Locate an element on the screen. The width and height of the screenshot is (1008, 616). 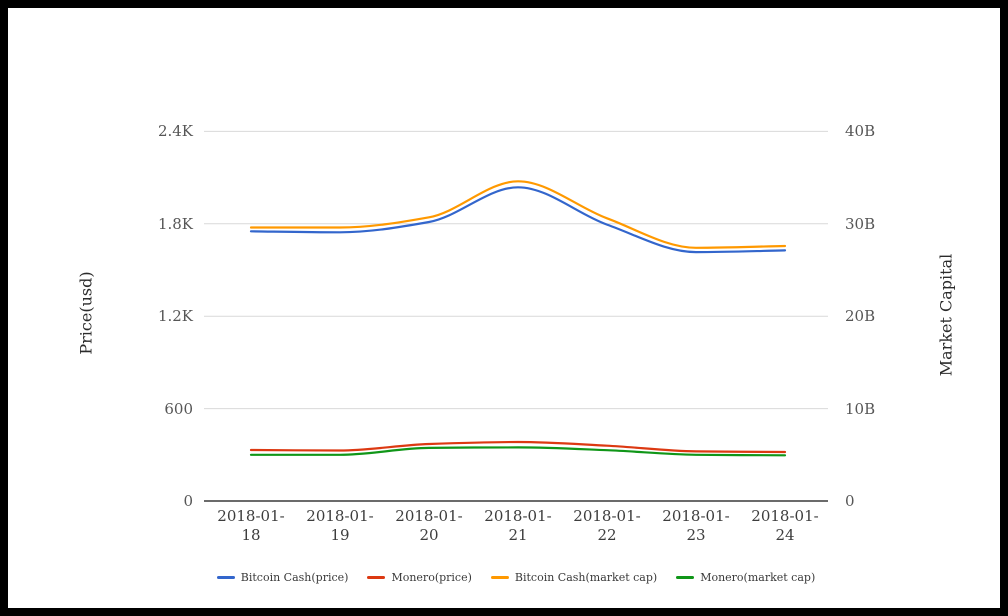
right-tick-label: 40B is located at coordinates (860, 131).